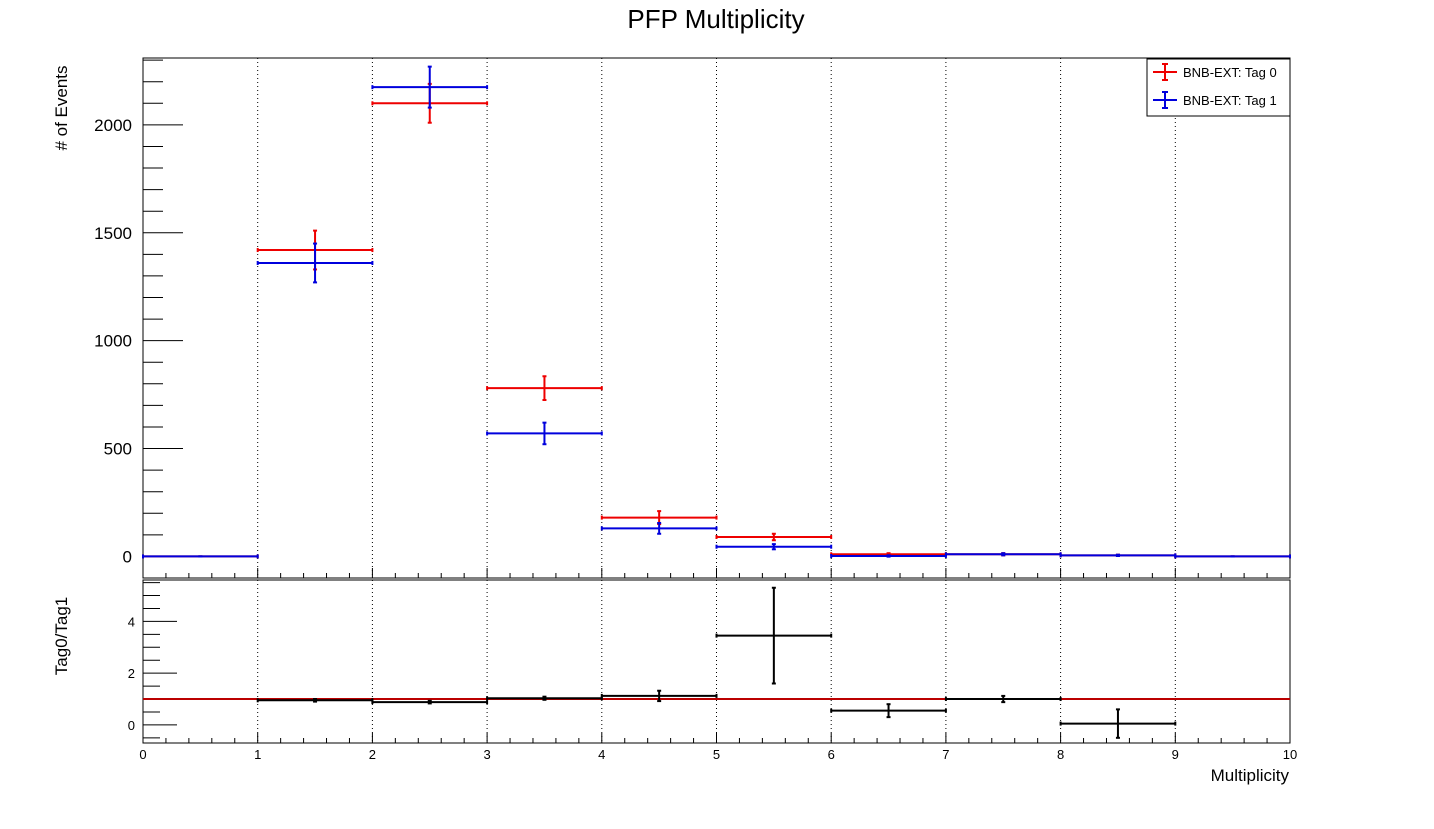 The height and width of the screenshot is (829, 1434). I want to click on ratio-series, so click(716, 662).